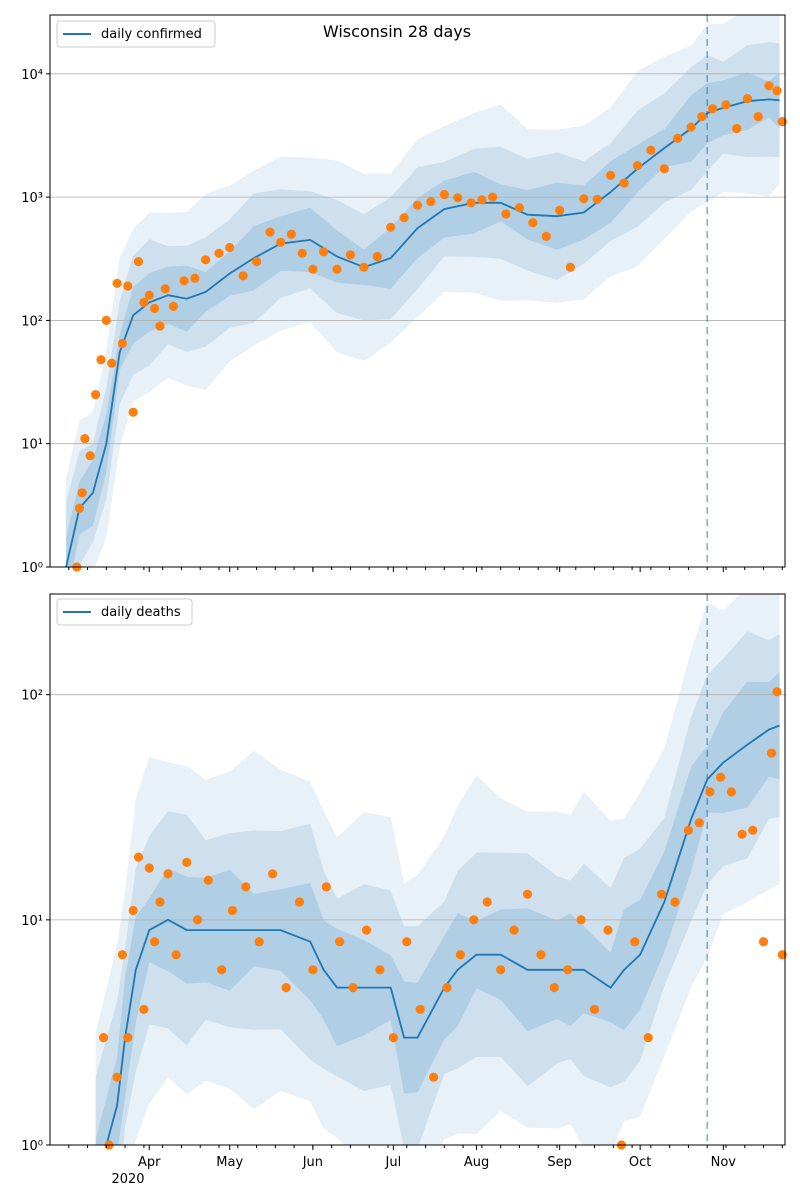 The height and width of the screenshot is (1200, 800). Describe the element at coordinates (32, 1146) in the screenshot. I see `y-tick-label: 10⁰` at that location.